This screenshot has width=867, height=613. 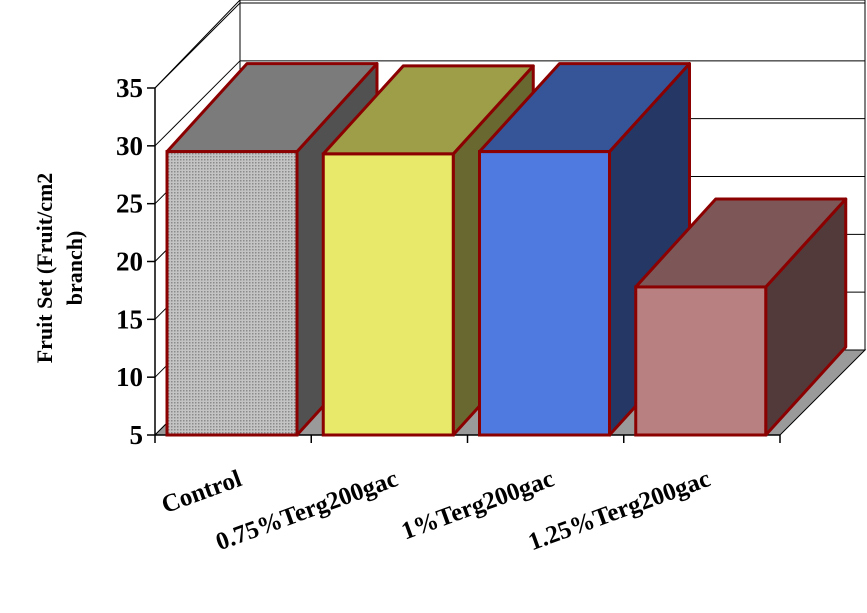 I want to click on y-tick-label: 15, so click(x=129, y=319).